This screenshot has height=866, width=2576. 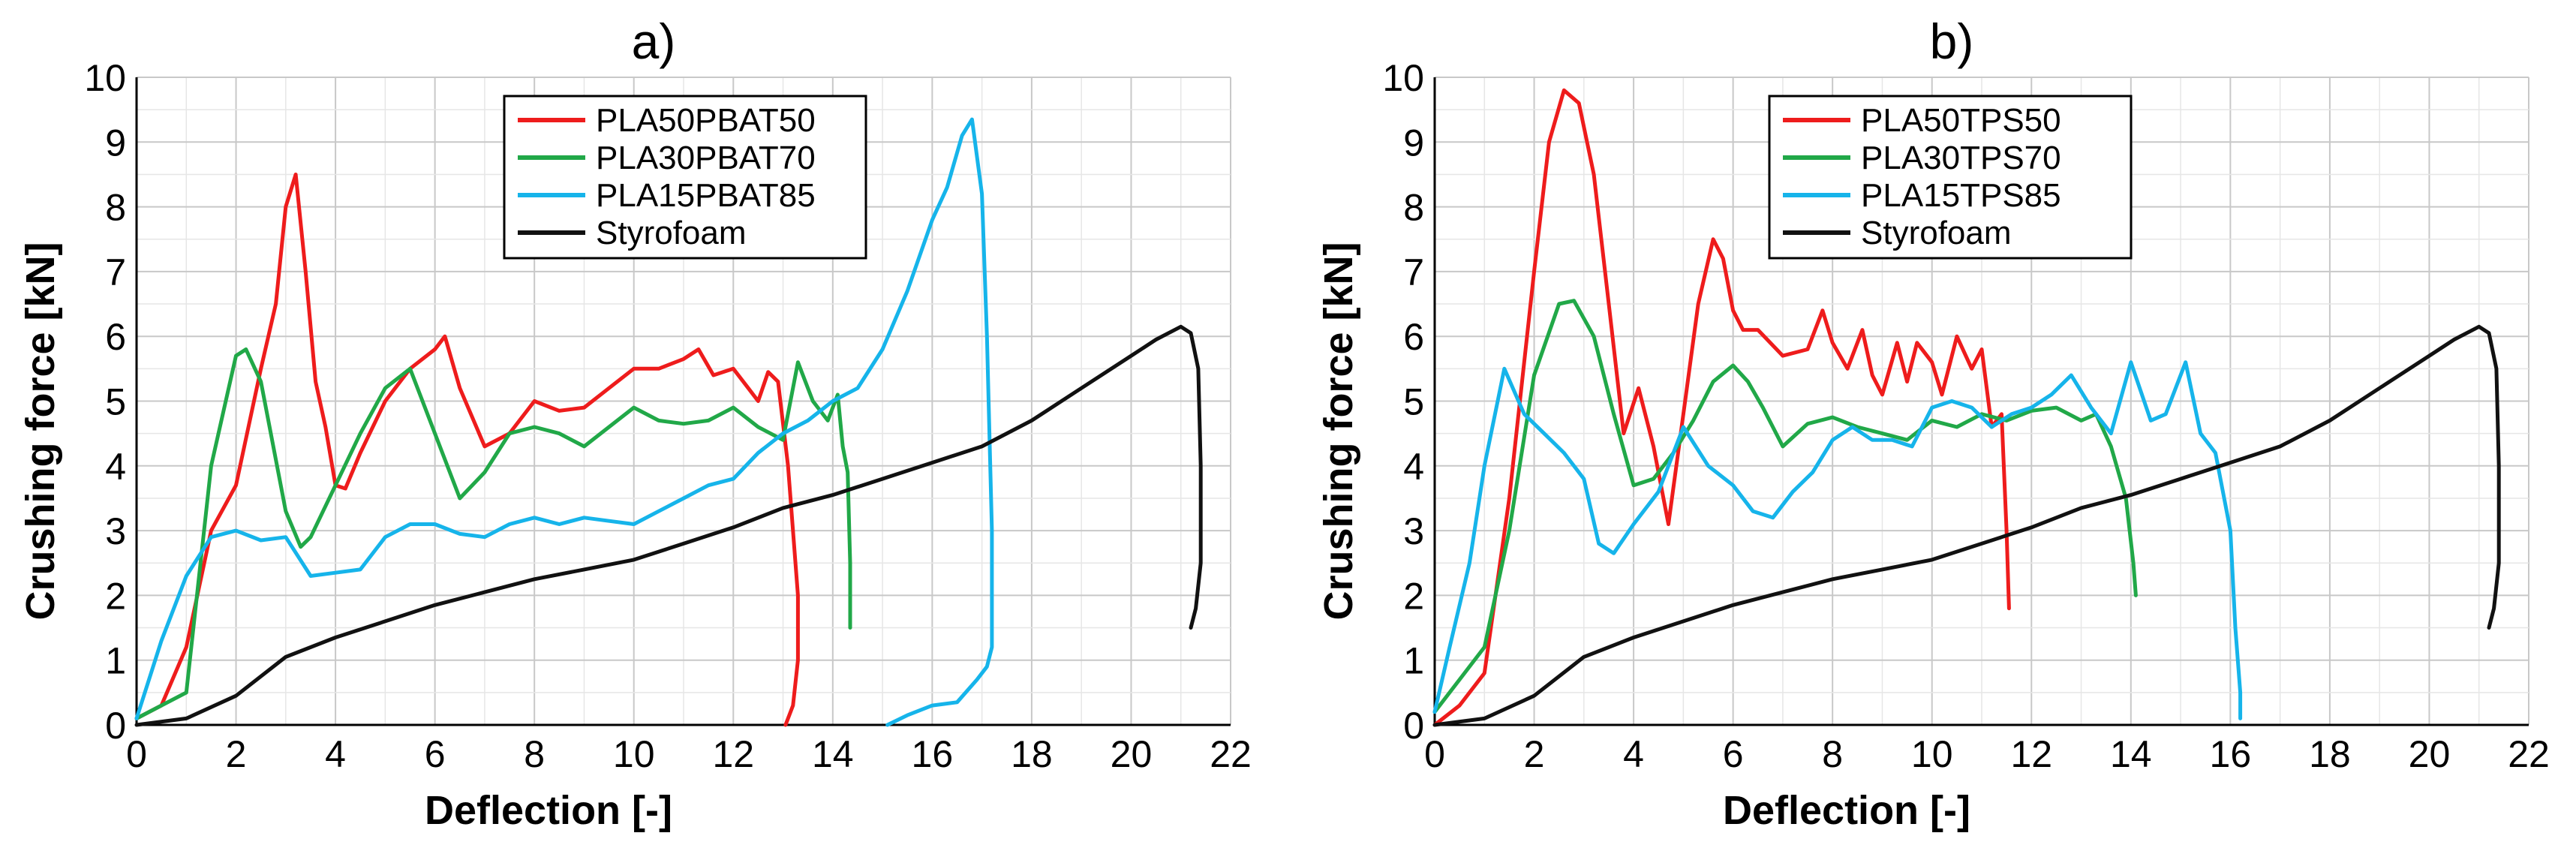 What do you see at coordinates (1837, 540) in the screenshot?
I see `series-line-pla15tps85` at bounding box center [1837, 540].